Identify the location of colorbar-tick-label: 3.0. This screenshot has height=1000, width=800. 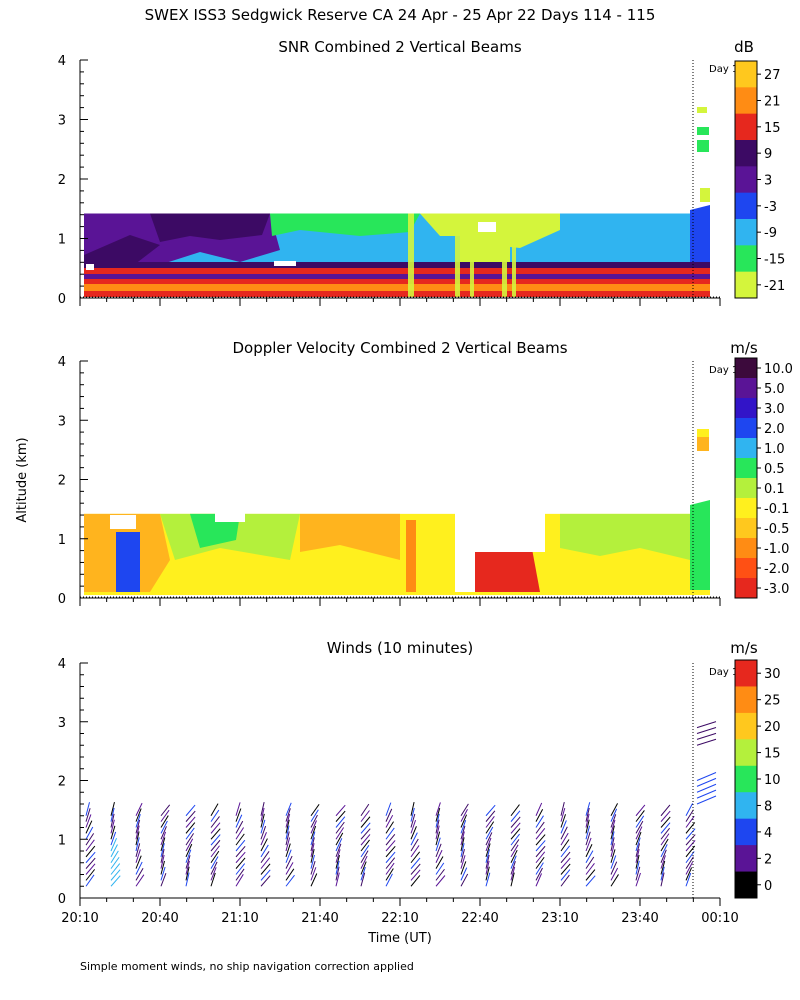
(774, 409).